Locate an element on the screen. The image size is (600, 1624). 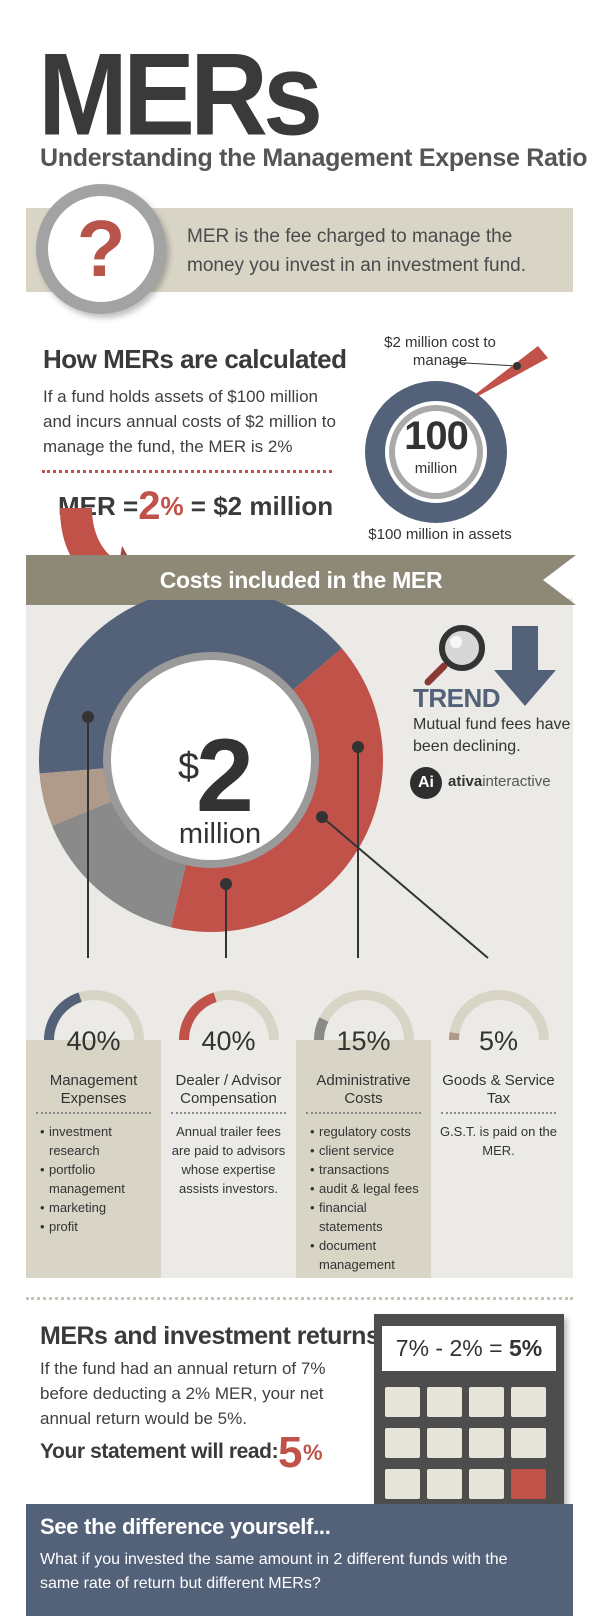
dotted-divider is located at coordinates (187, 471).